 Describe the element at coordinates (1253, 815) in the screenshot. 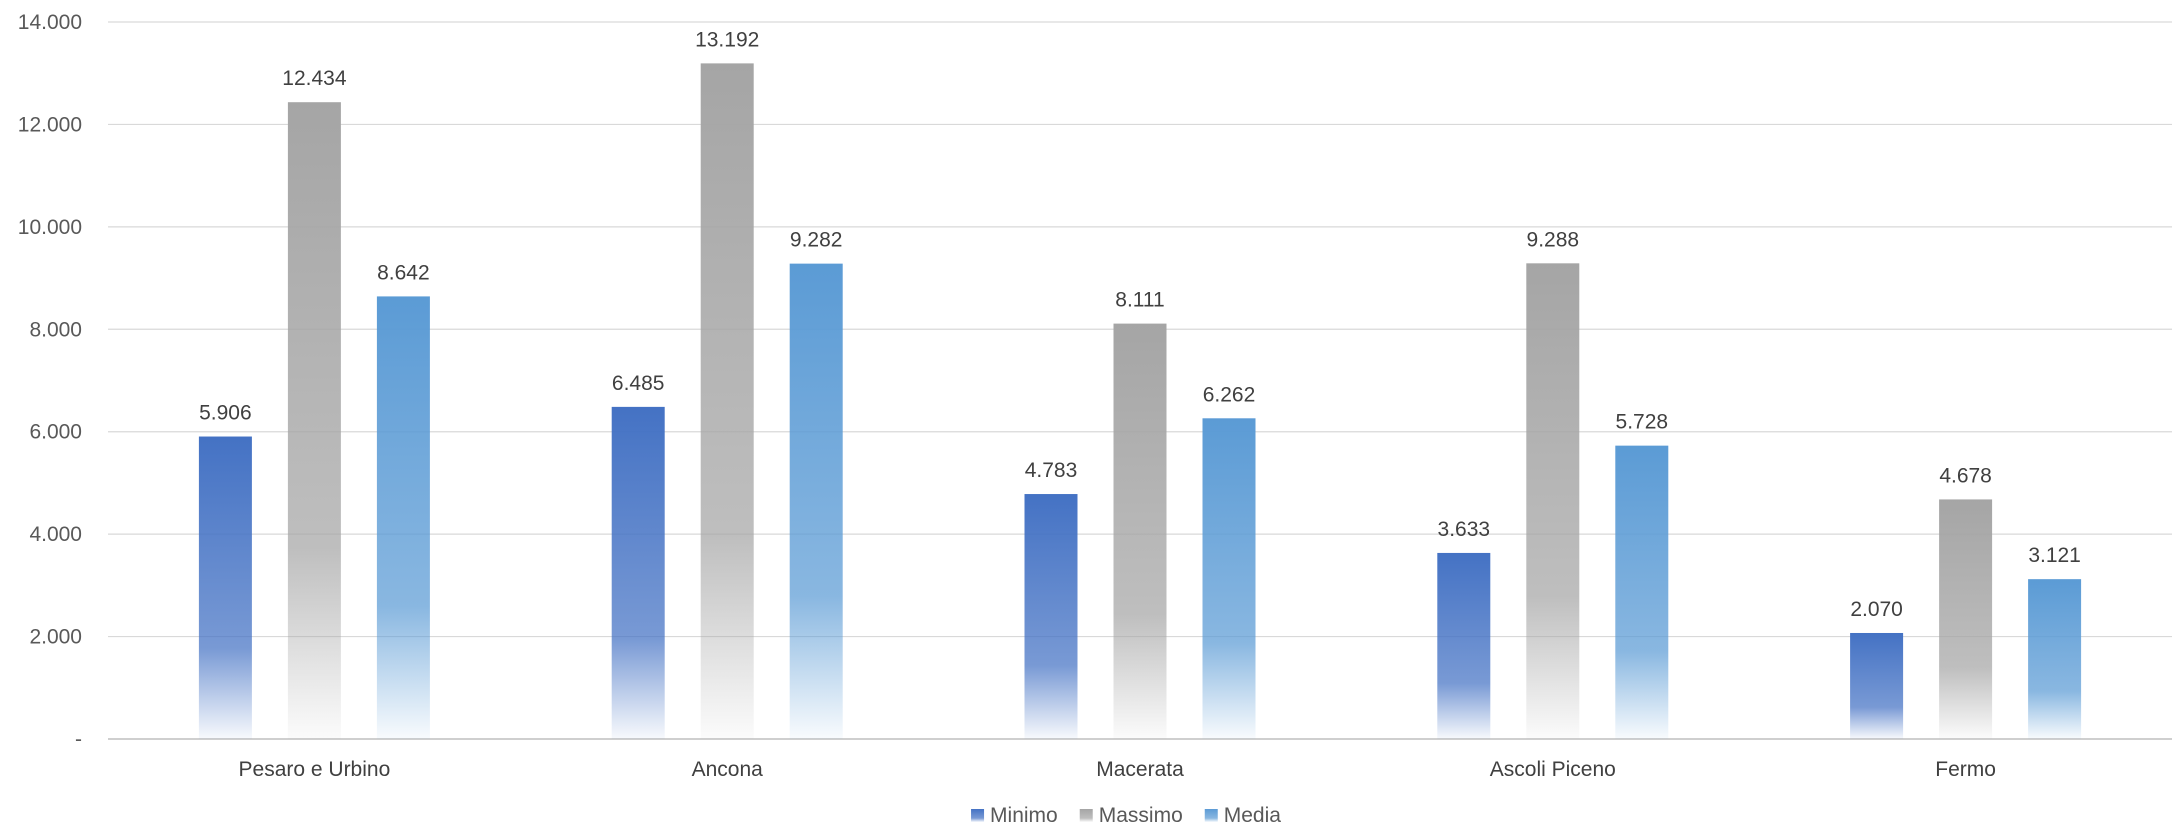

I see `legend-label: Media` at that location.